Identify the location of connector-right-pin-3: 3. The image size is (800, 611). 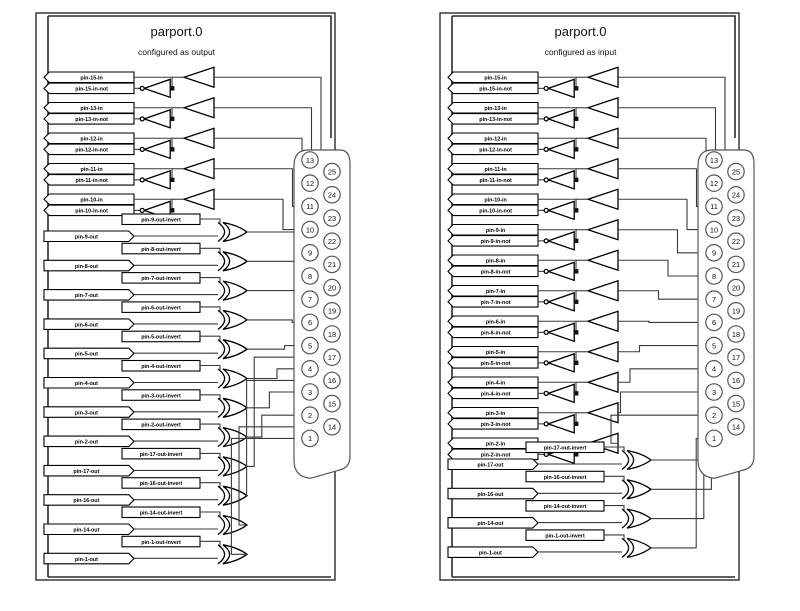
(714, 392).